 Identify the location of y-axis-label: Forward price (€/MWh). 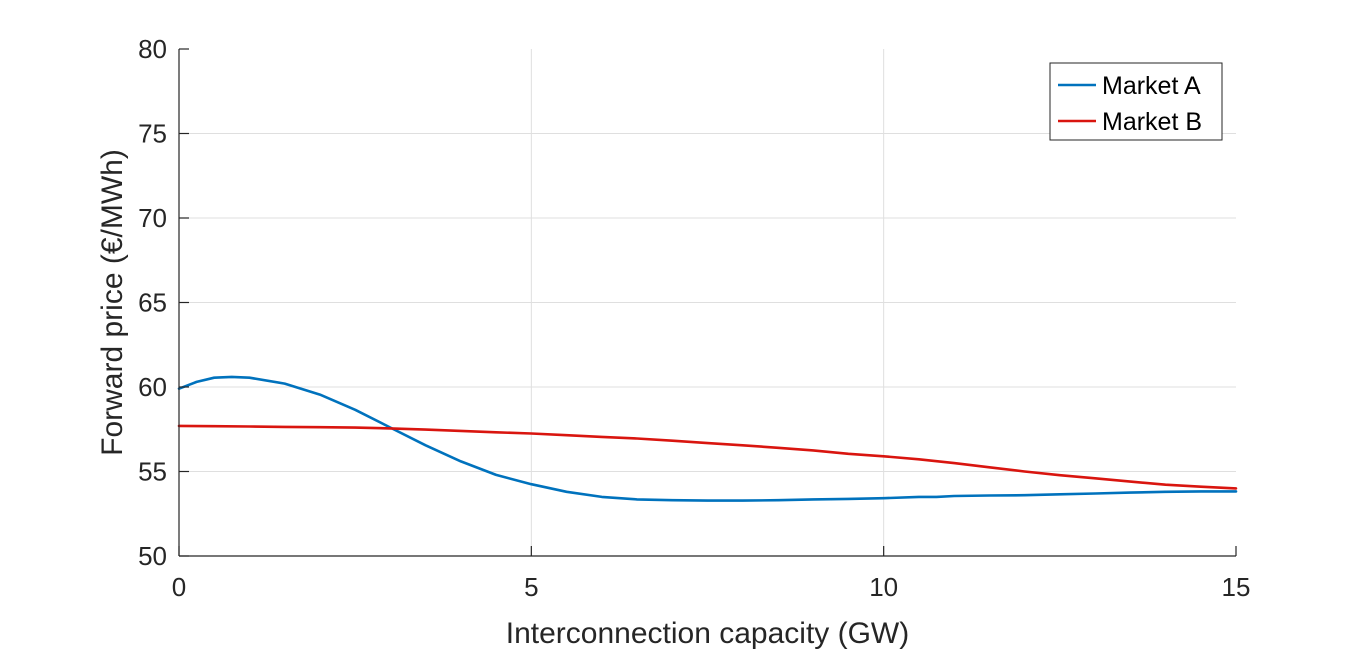
(112, 302).